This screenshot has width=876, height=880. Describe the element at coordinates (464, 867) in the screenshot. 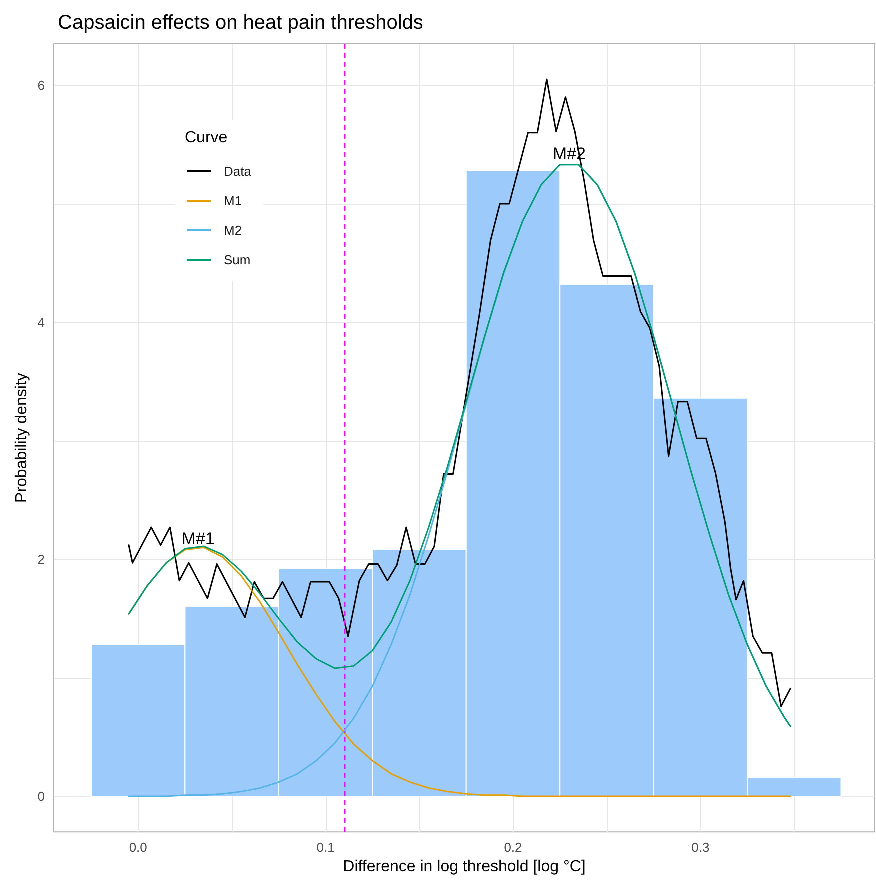

I see `x-axis-title: Difference in log threshold [log °C]` at that location.